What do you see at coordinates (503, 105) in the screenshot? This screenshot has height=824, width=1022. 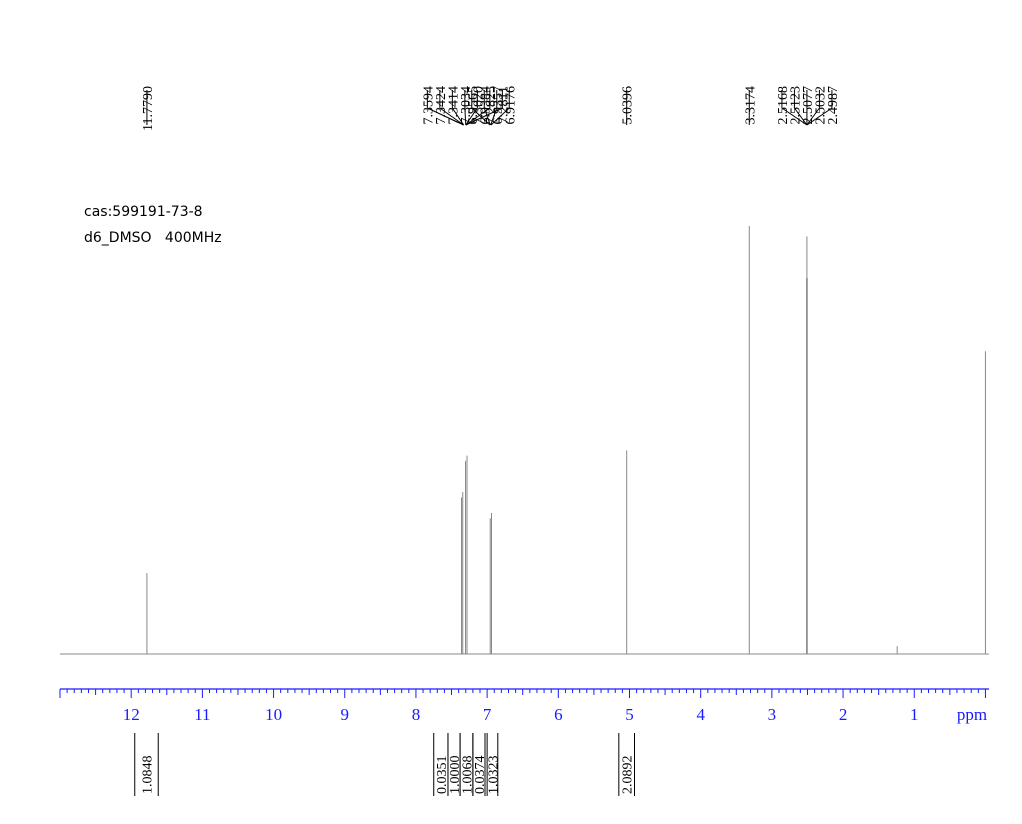 I see `peak-shift-label: 7.2811` at bounding box center [503, 105].